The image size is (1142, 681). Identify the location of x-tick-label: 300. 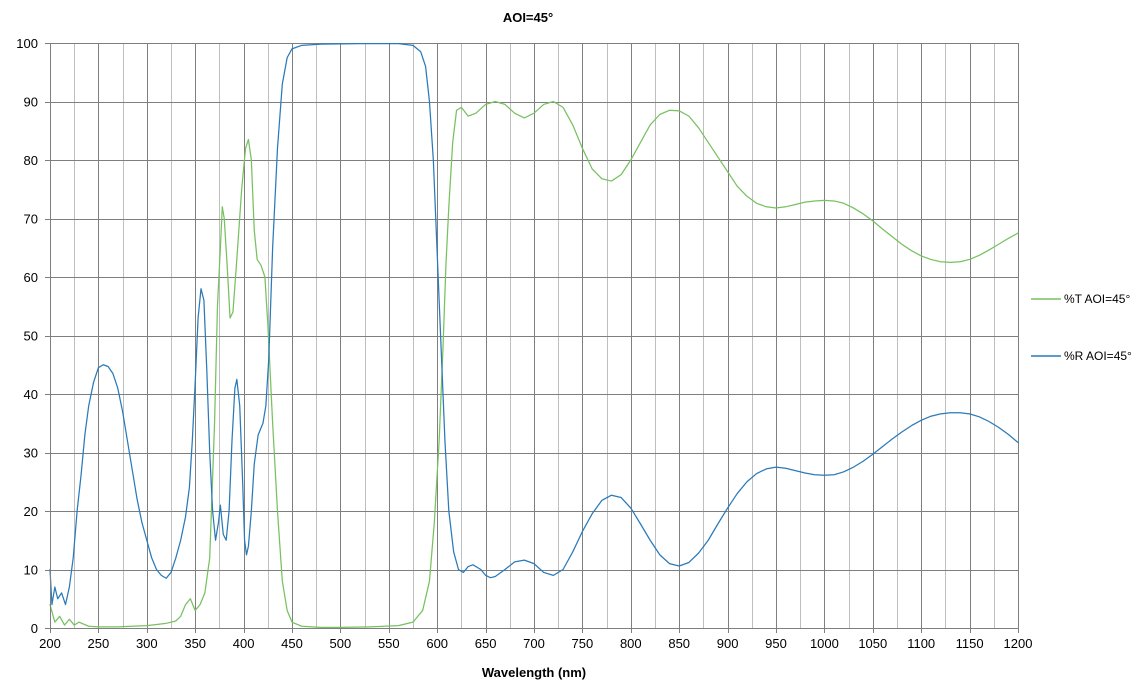
(147, 643).